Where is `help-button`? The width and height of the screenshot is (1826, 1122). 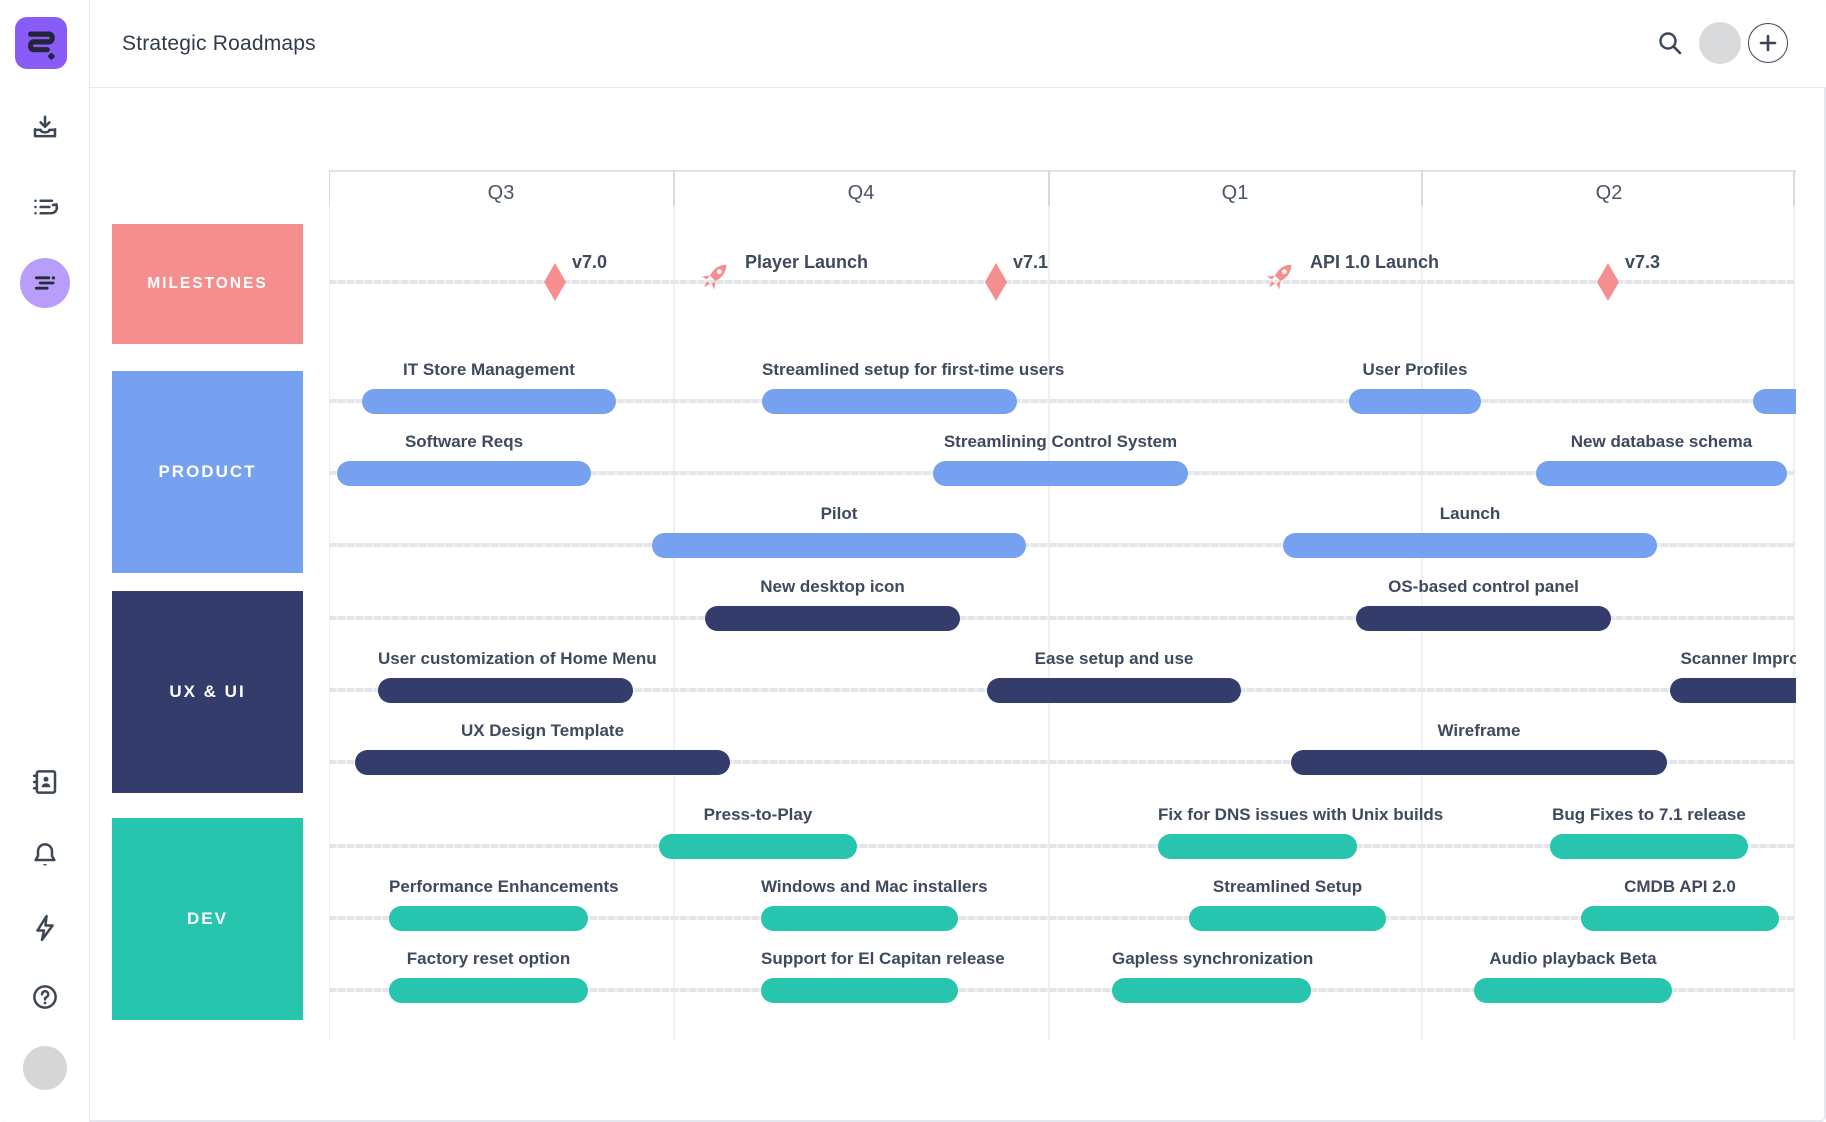
help-button is located at coordinates (45, 997).